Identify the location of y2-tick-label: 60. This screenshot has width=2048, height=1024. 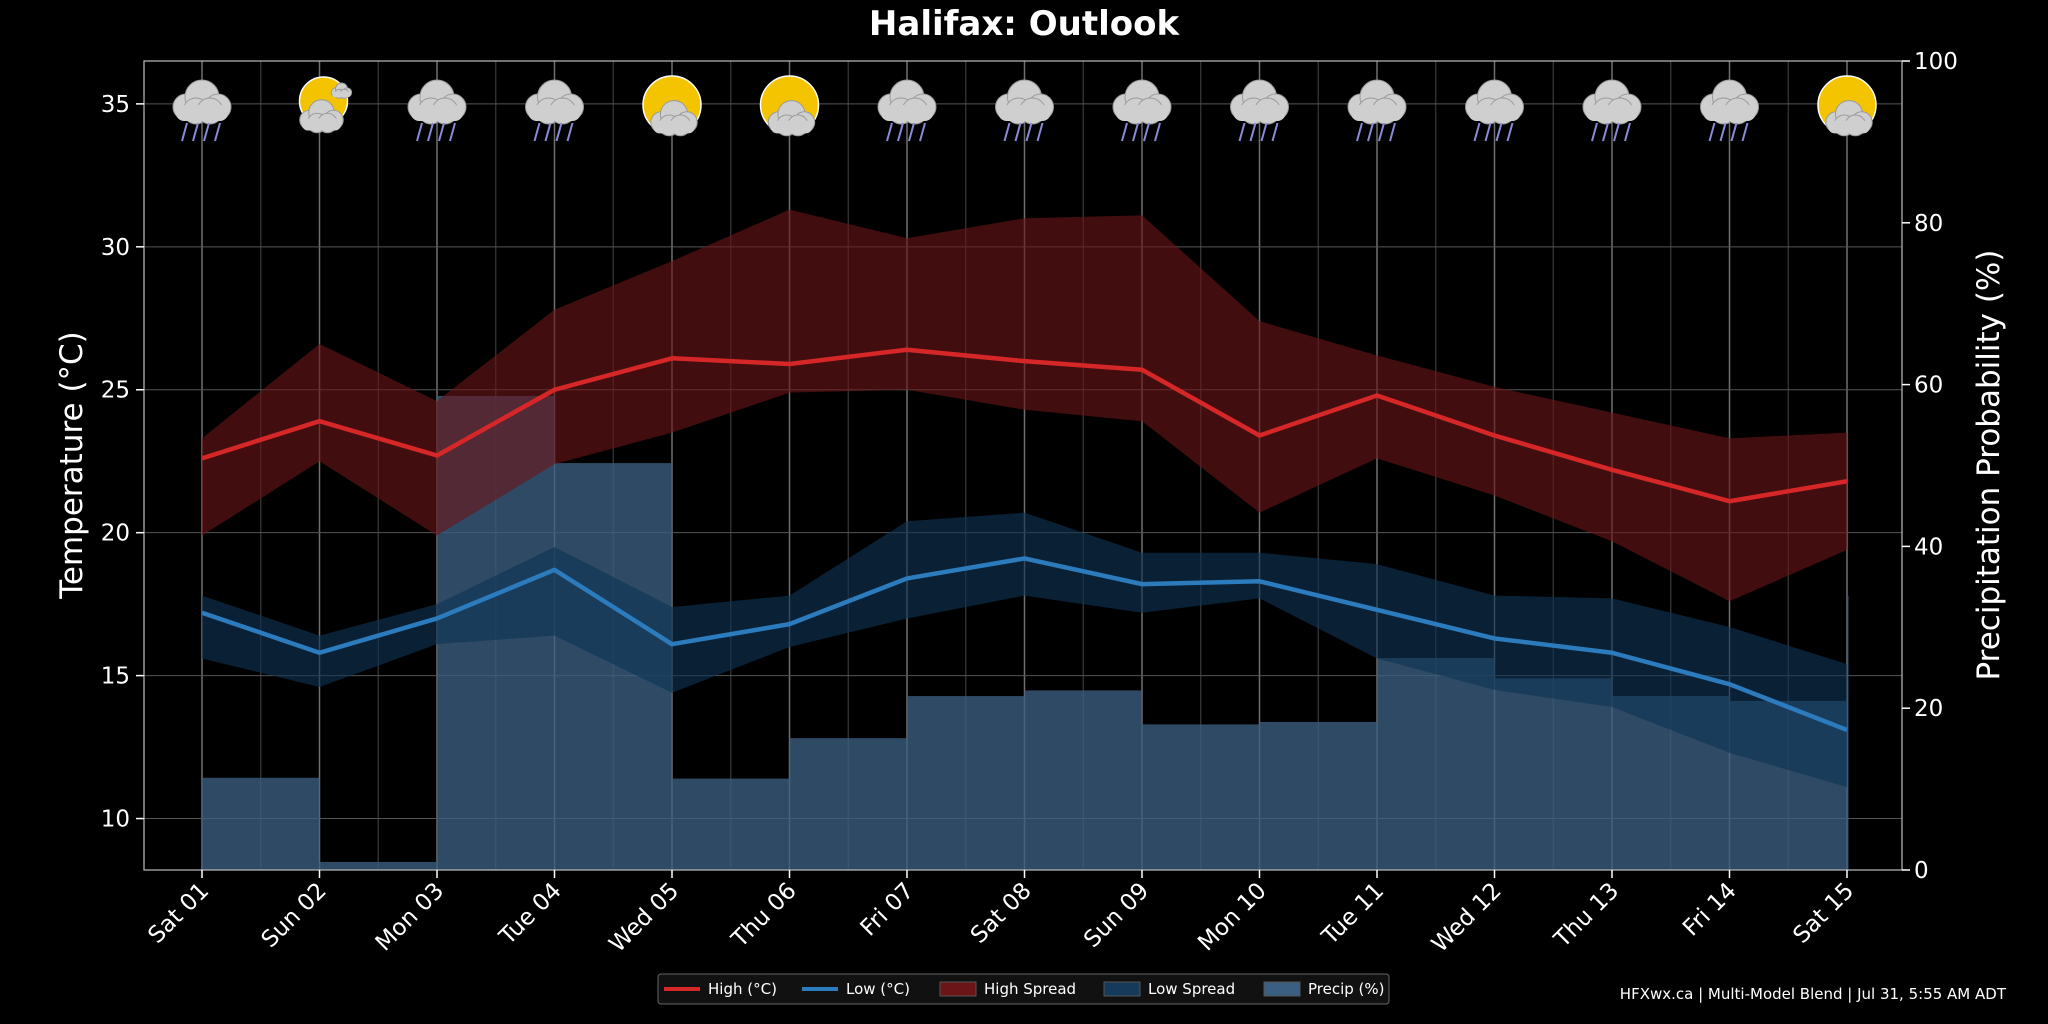
(1928, 386).